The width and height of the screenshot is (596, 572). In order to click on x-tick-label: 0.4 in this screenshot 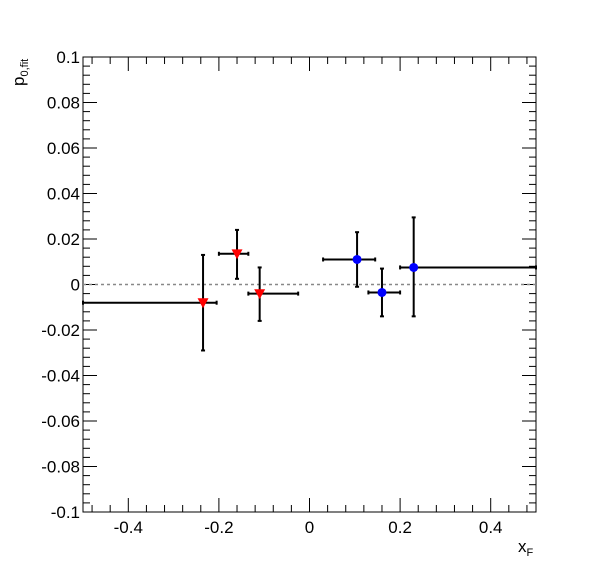, I will do `click(491, 527)`.